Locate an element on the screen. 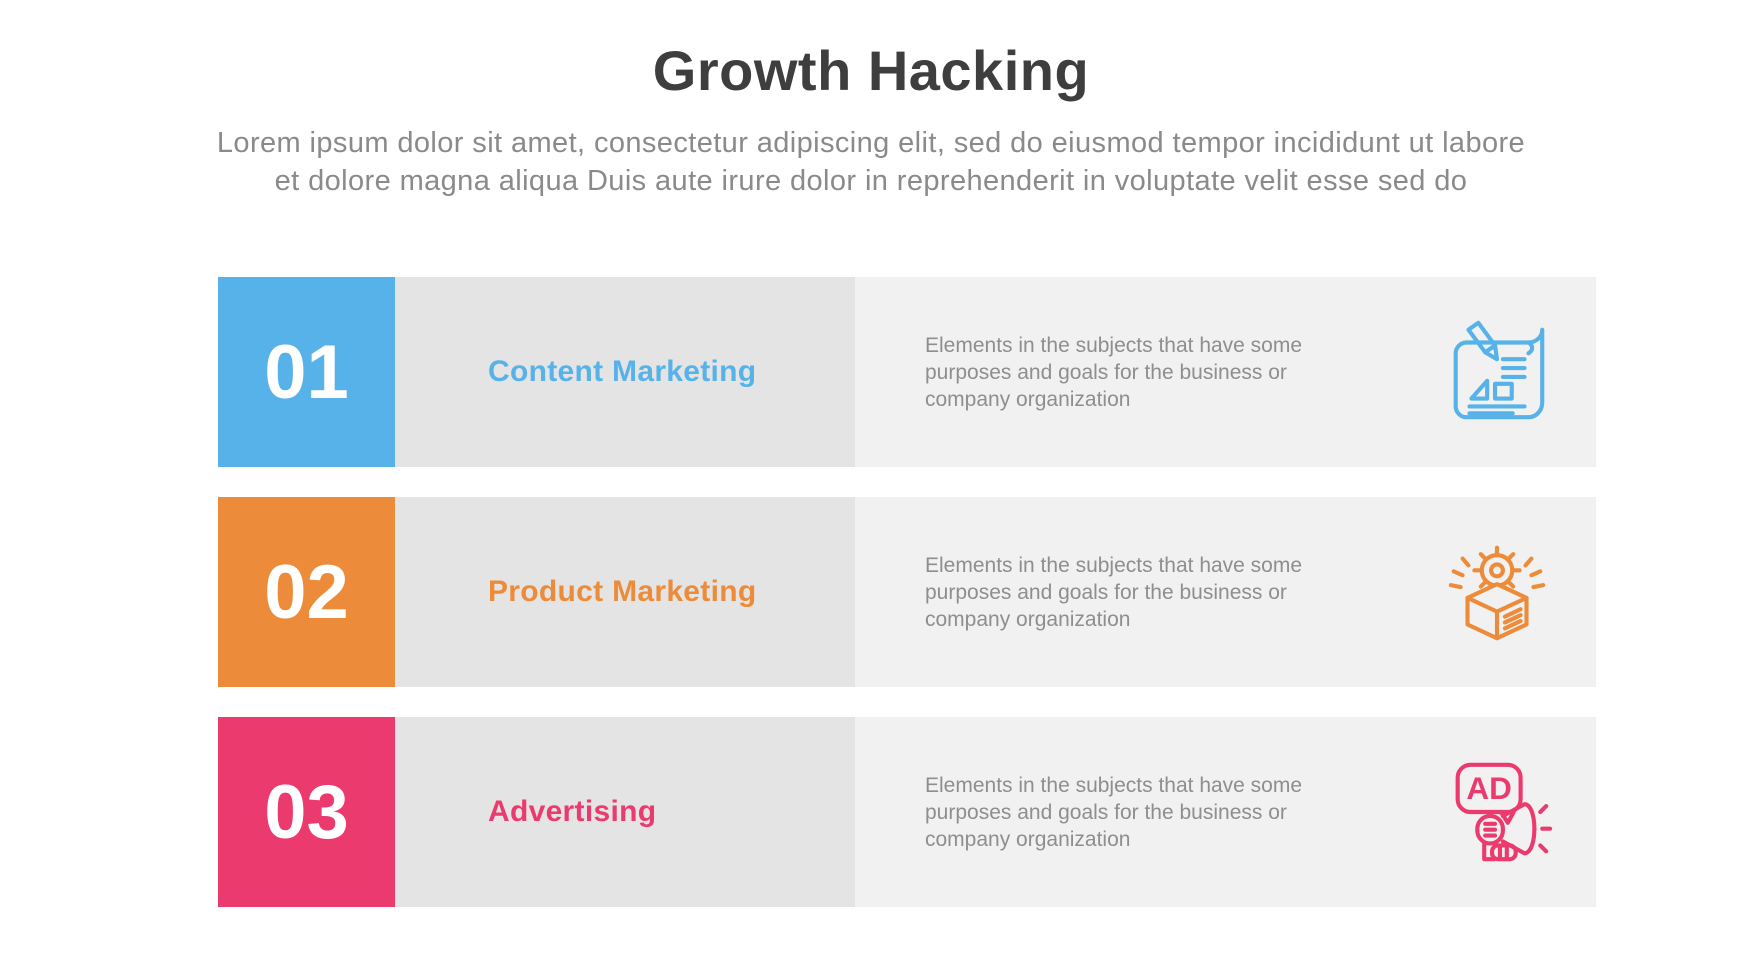 Image resolution: width=1742 pixels, height=980 pixels. step-title: Content Marketing is located at coordinates (622, 371).